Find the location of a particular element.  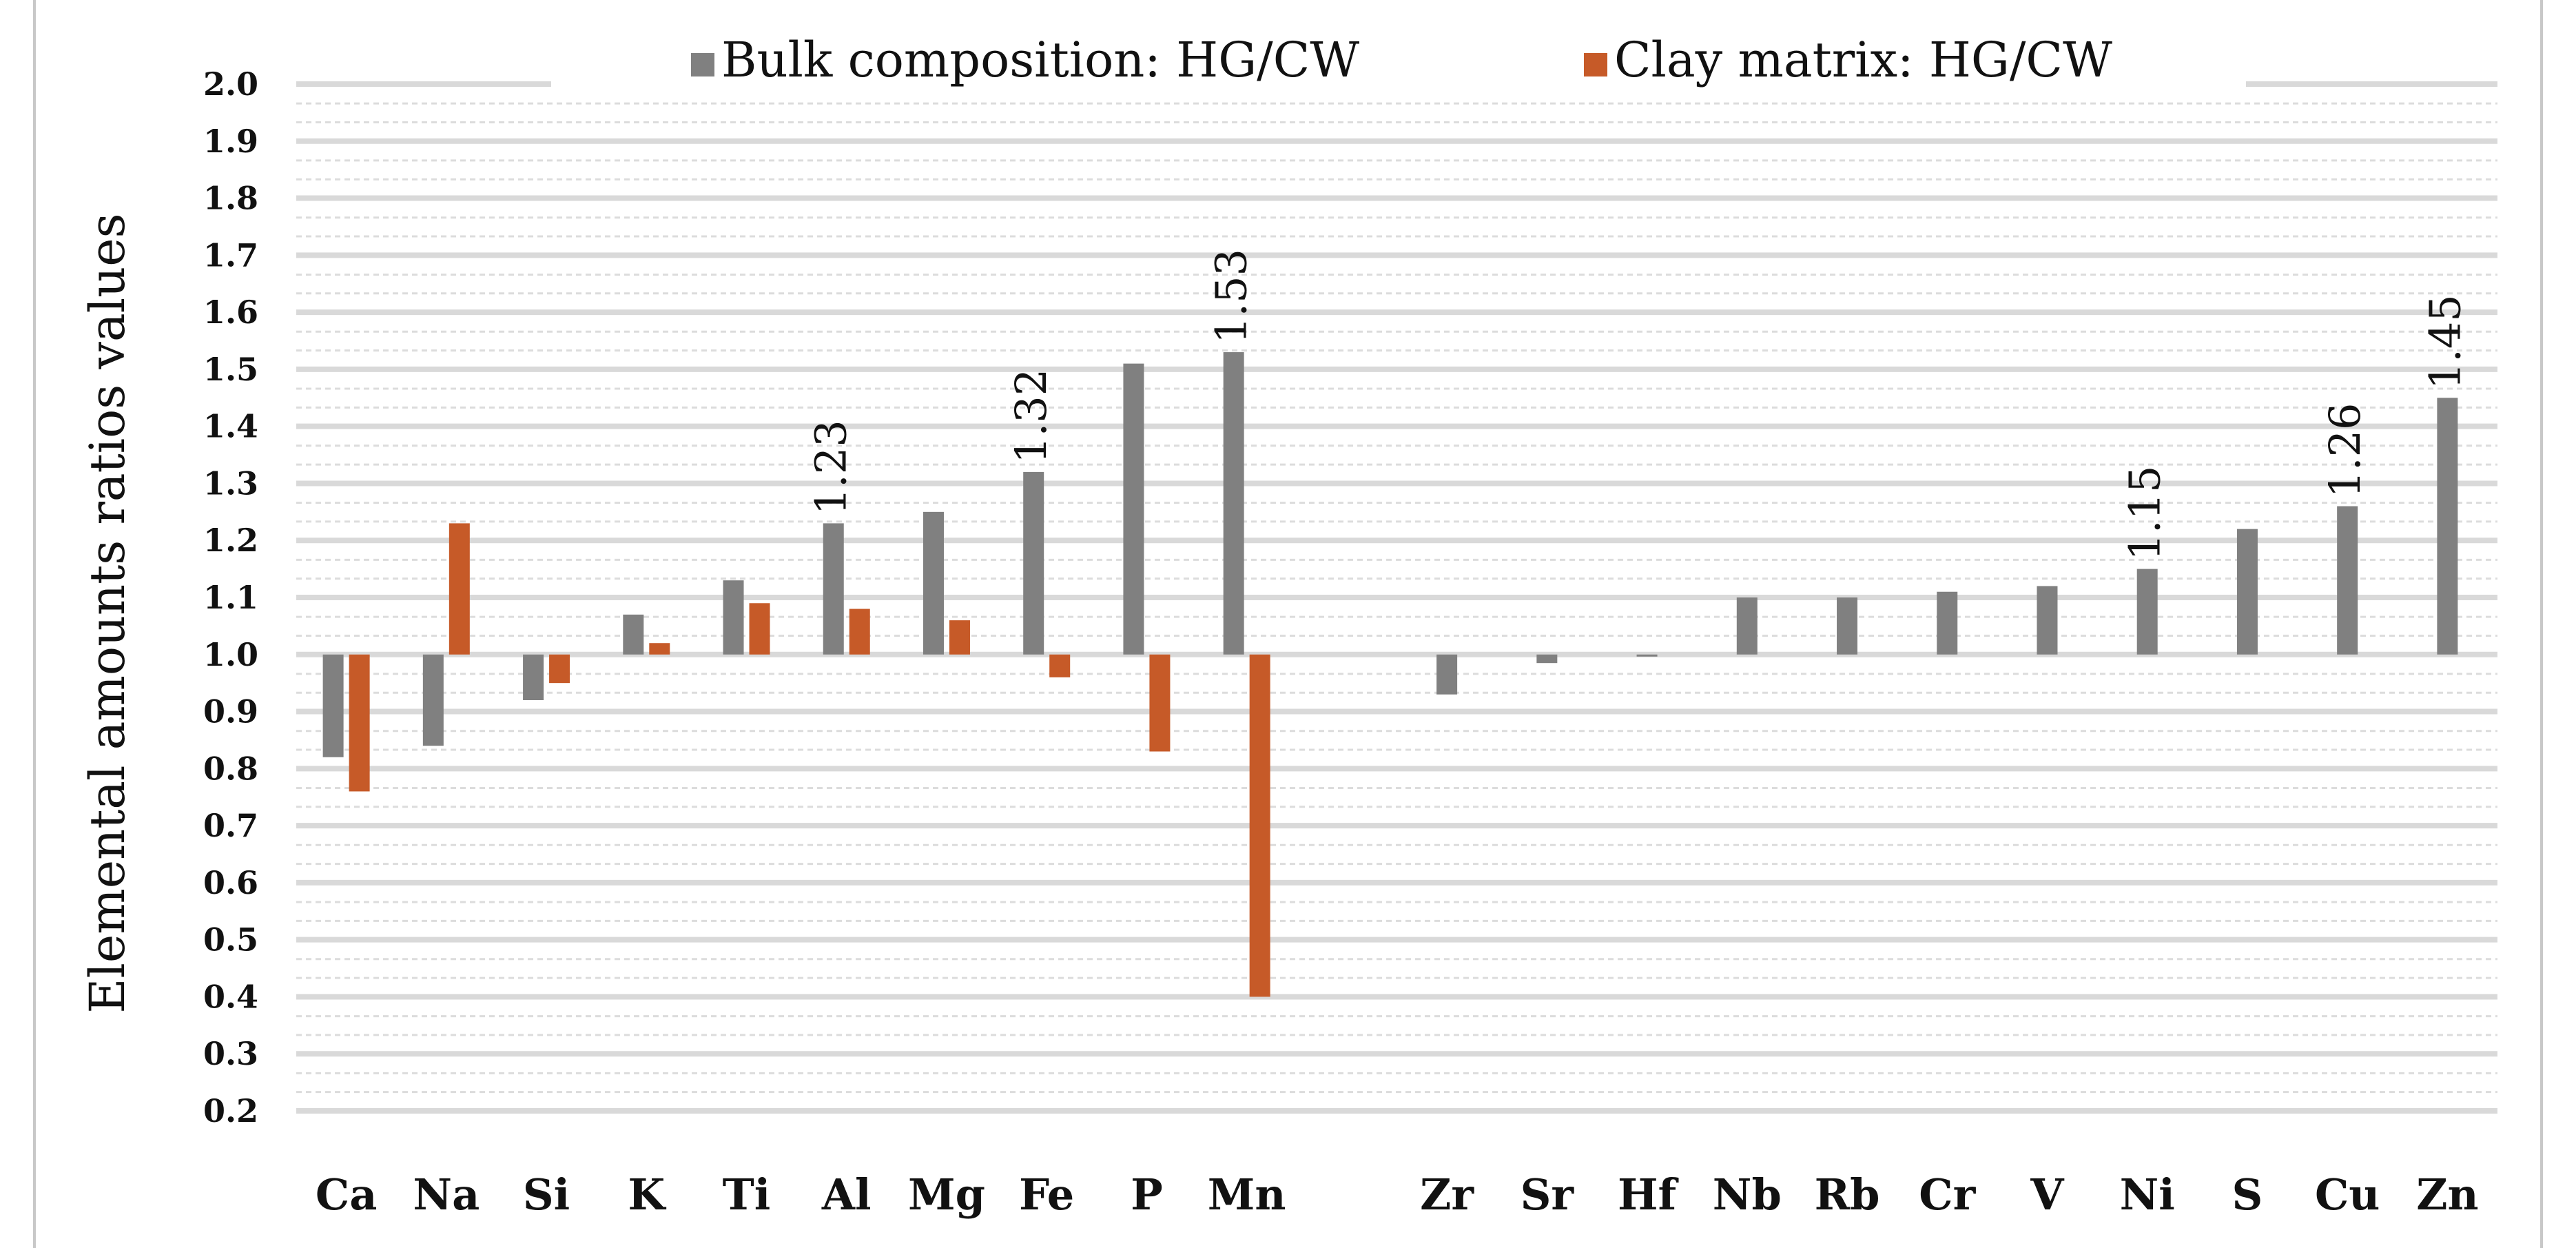

x-tick-label-Si: Si is located at coordinates (546, 1194).